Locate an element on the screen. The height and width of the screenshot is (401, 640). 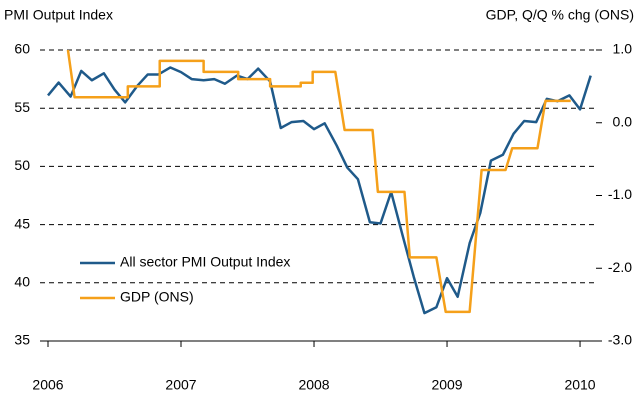
y-tick-label: 45 is located at coordinates (22, 223).